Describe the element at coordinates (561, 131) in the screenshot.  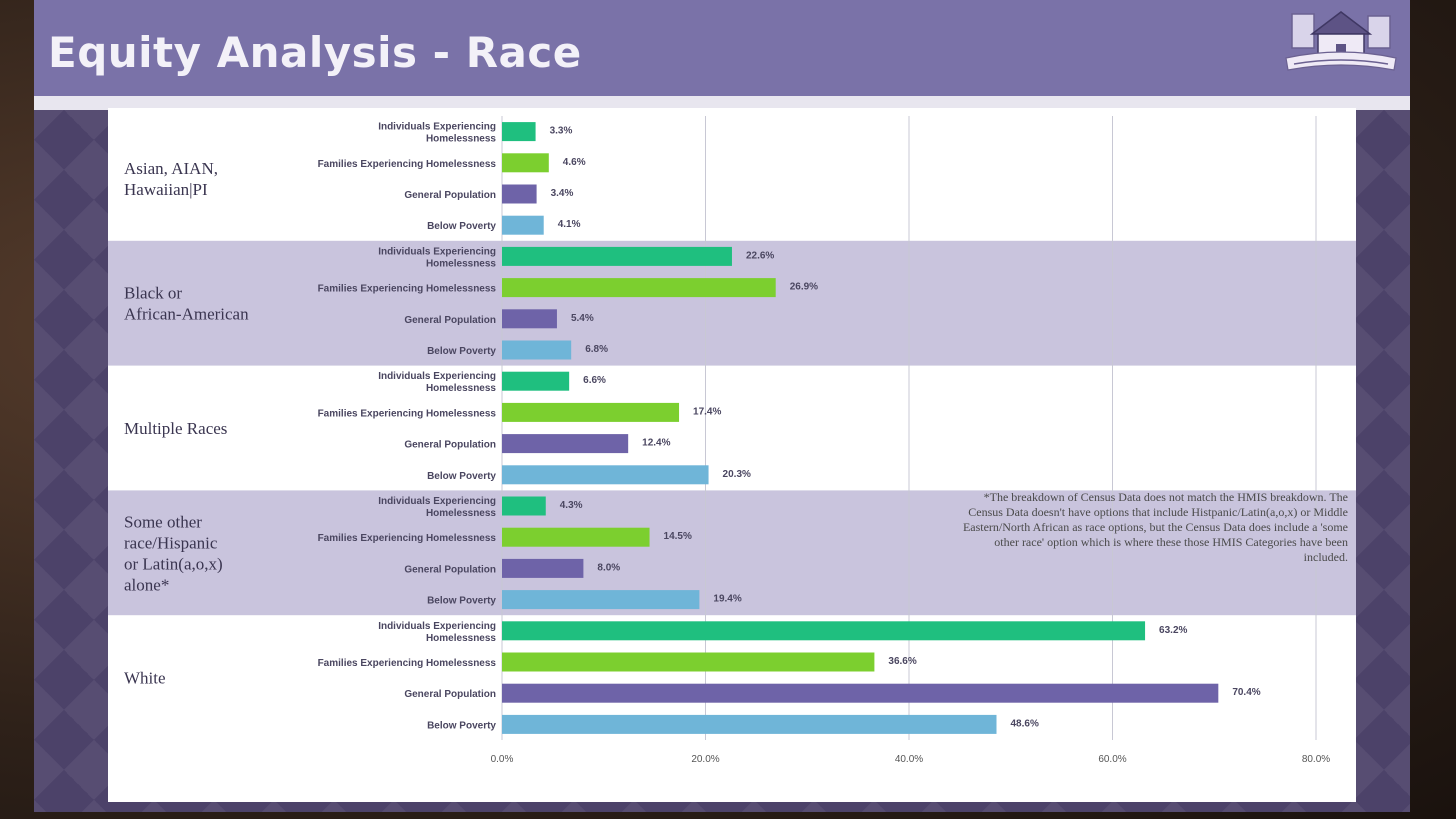
I see `value-label: 3.3%` at that location.